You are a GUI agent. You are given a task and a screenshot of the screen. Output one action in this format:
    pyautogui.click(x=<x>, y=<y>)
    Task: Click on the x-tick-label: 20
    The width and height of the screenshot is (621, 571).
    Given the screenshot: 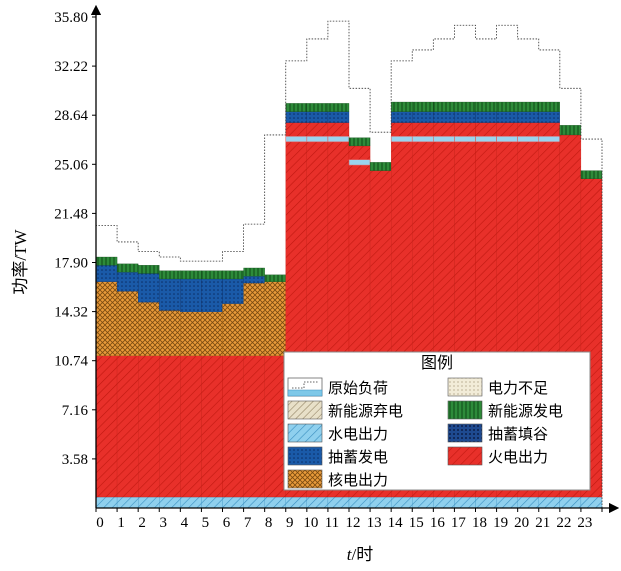 What is the action you would take?
    pyautogui.click(x=521, y=523)
    